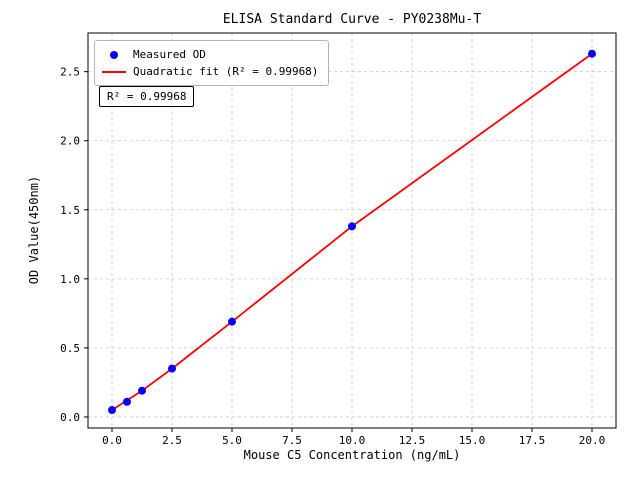 This screenshot has height=480, width=640. What do you see at coordinates (169, 54) in the screenshot?
I see `legend-label-measured-od: Measured OD` at bounding box center [169, 54].